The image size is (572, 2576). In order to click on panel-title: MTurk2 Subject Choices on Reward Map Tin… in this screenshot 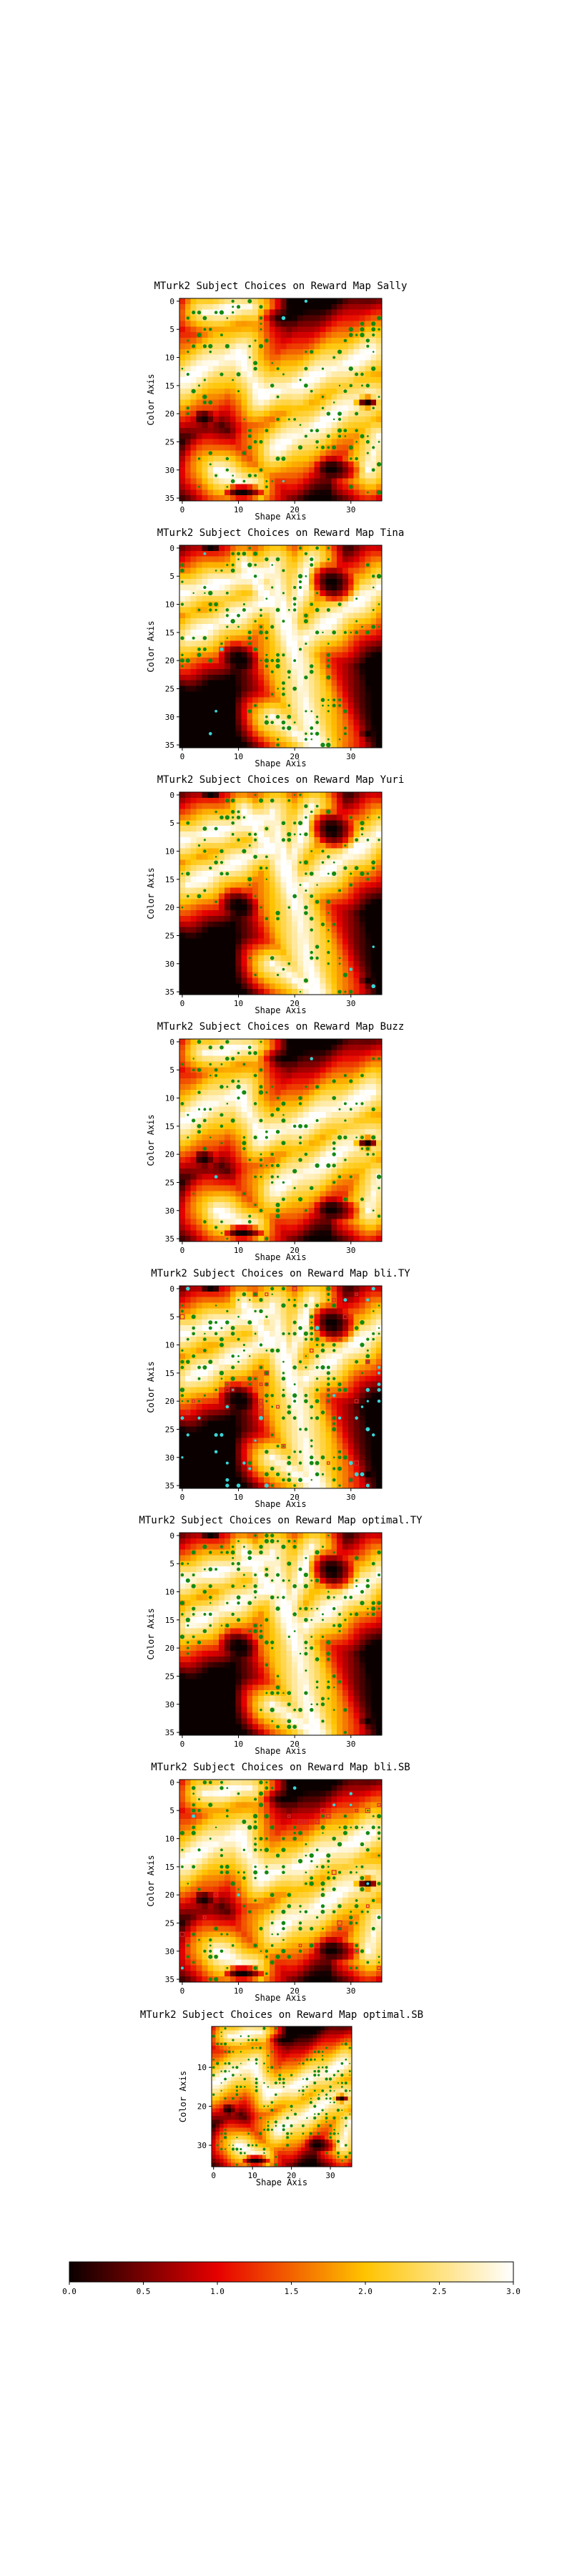, I will do `click(281, 533)`.